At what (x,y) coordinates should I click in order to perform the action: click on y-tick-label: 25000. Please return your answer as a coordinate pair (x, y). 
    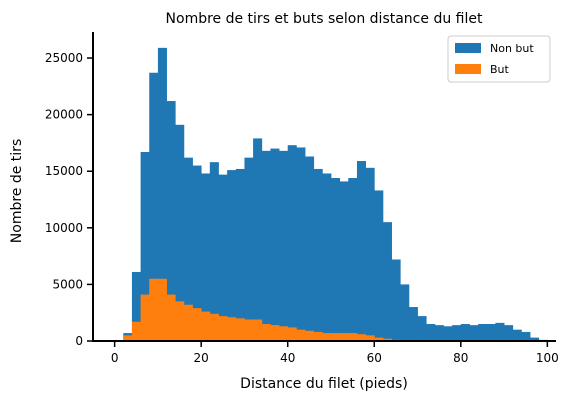
    Looking at the image, I should click on (64, 58).